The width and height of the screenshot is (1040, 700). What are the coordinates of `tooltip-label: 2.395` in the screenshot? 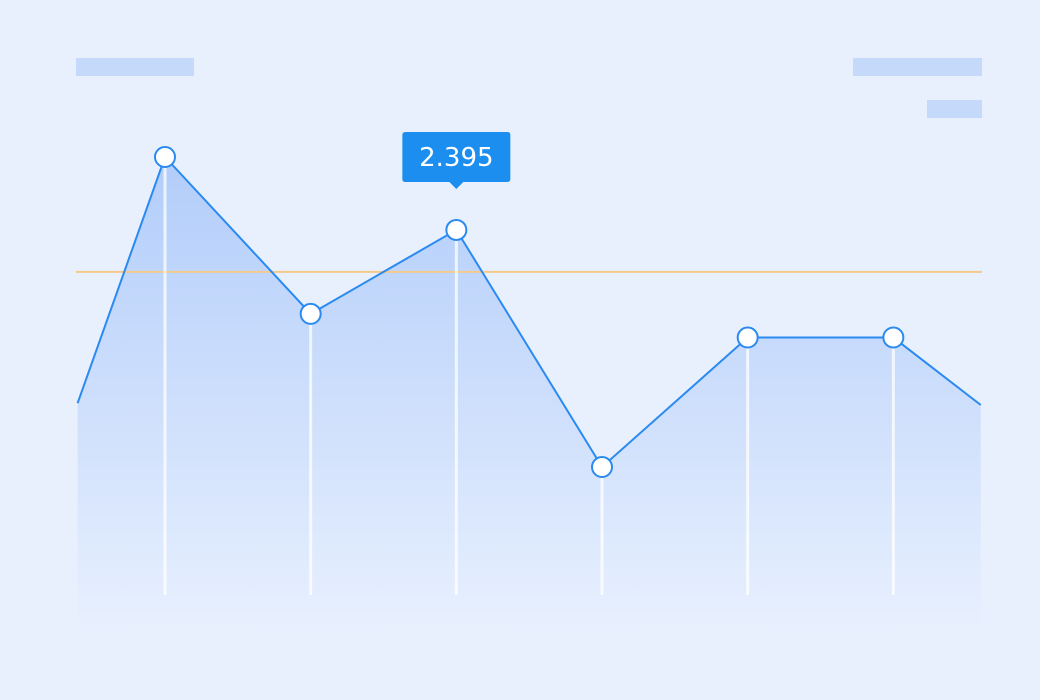 It's located at (456, 158).